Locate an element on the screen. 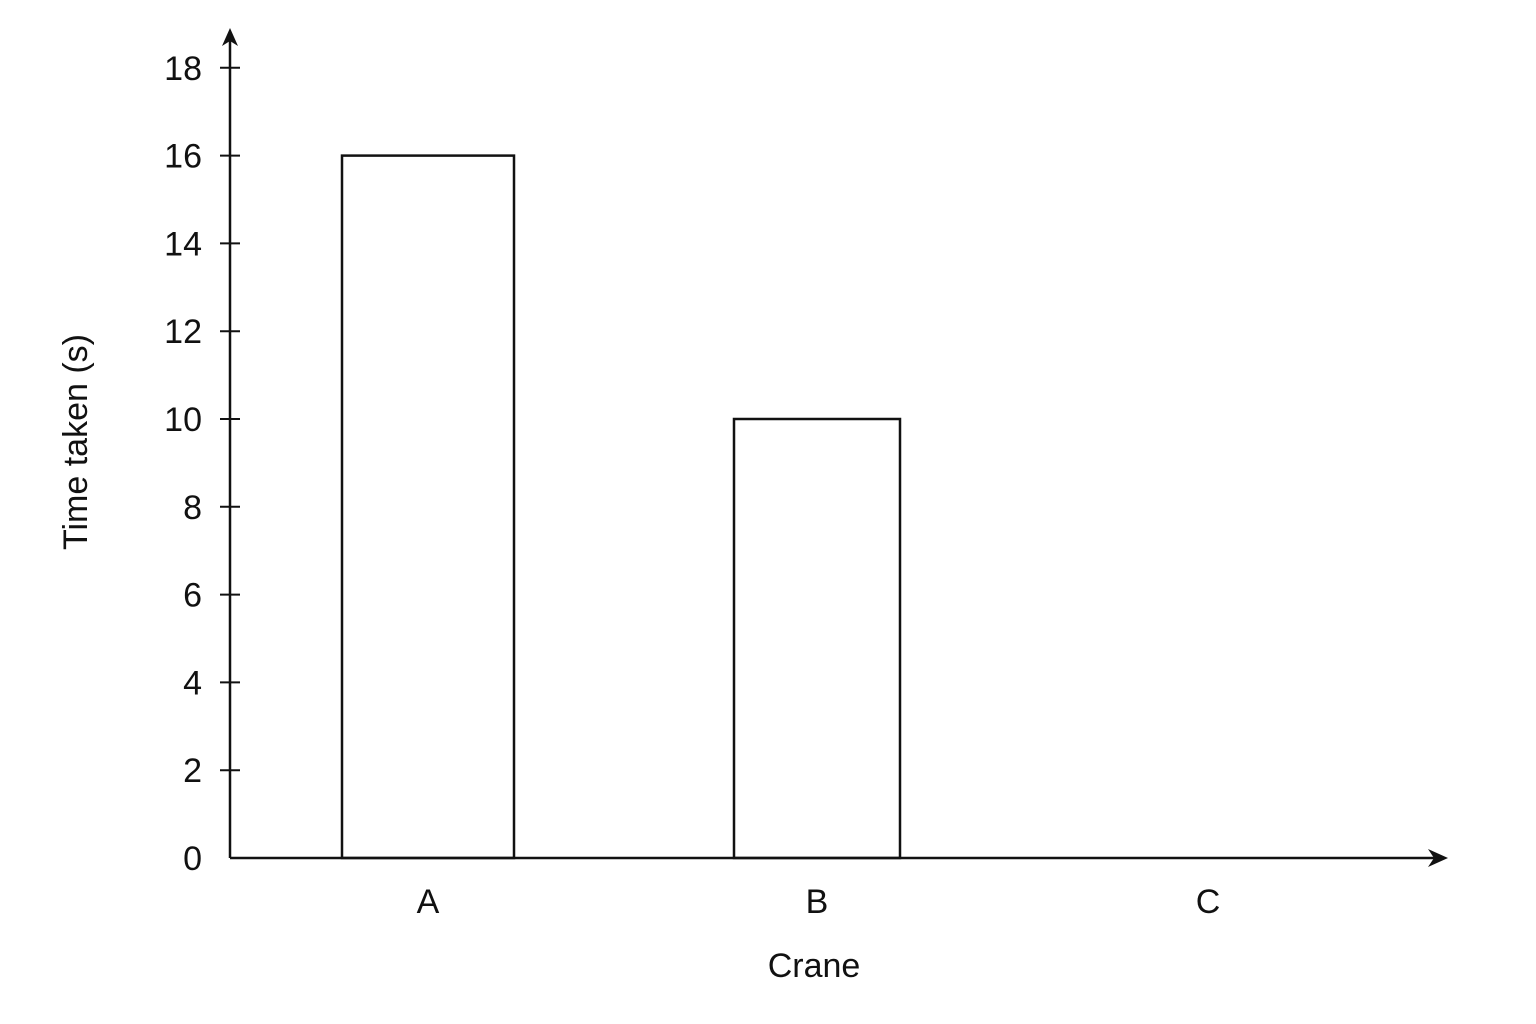 The width and height of the screenshot is (1536, 1024). x-tick-label-b: B is located at coordinates (817, 902).